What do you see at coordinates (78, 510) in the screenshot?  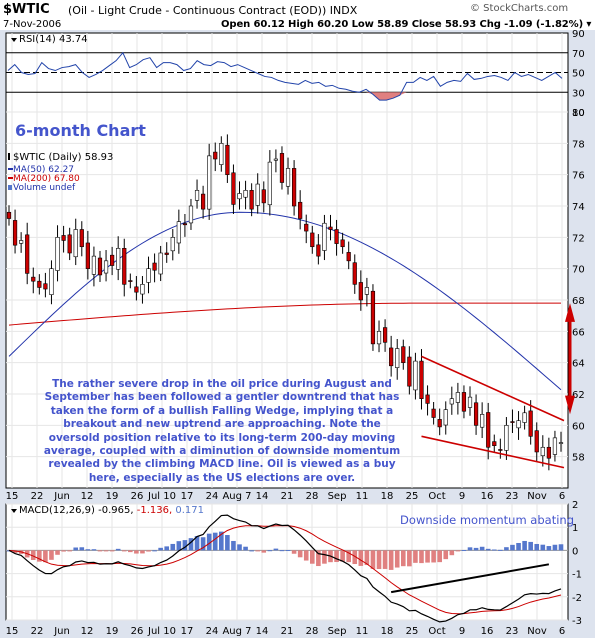 I see `macd-legend-value: MACD(12,26,9) -0.965,` at bounding box center [78, 510].